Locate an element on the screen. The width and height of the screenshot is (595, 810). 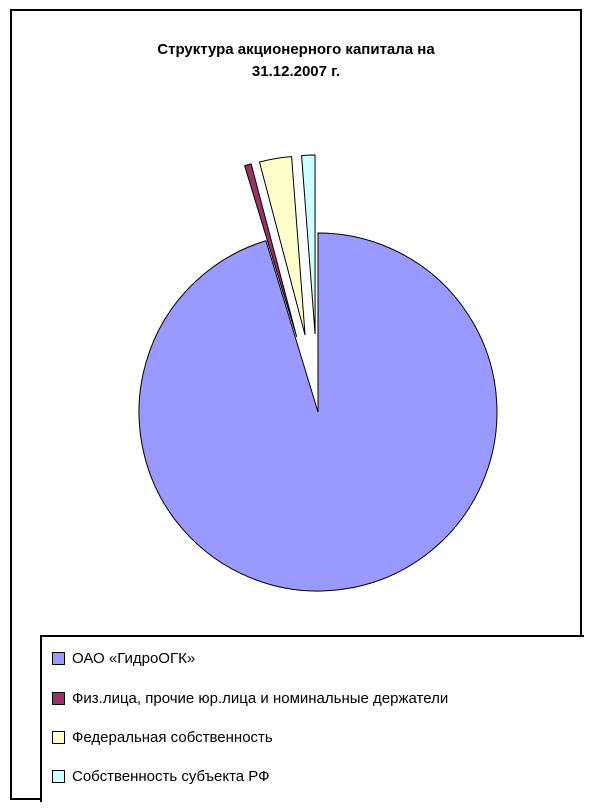
legend-label: Собственность субъекта РФ is located at coordinates (171, 776).